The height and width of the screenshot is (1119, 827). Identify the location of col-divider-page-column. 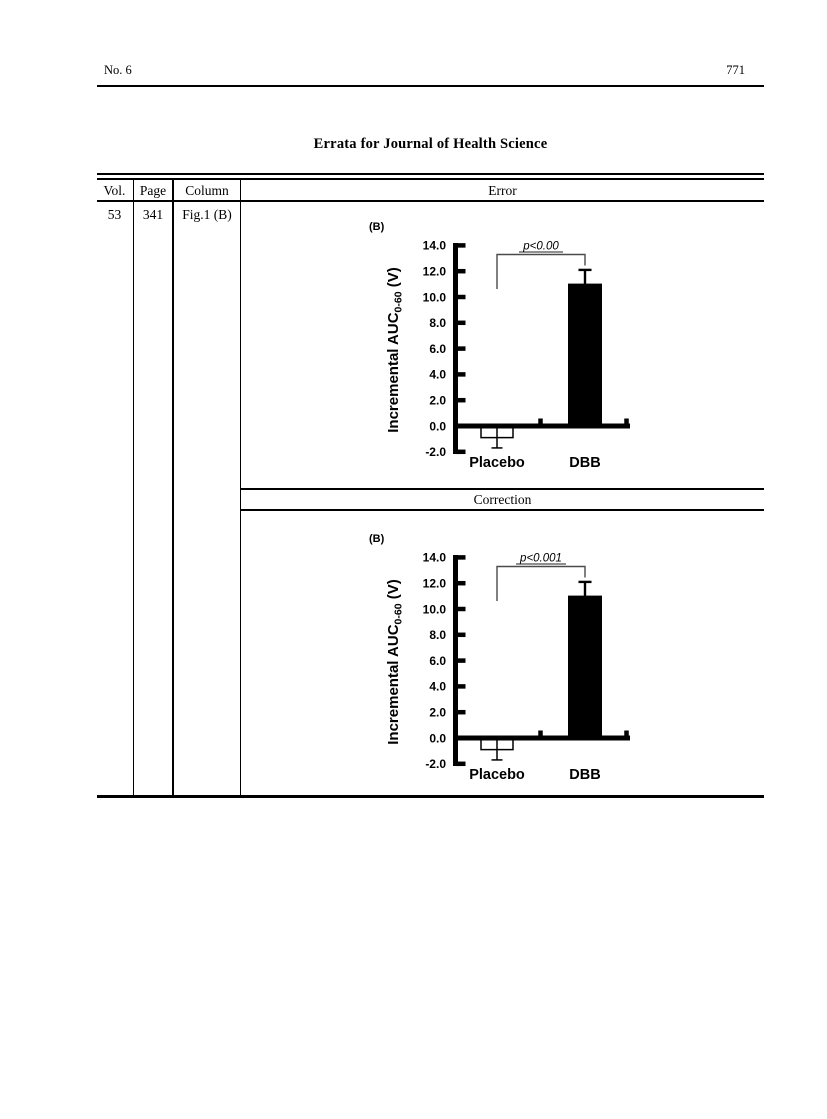
(173, 487).